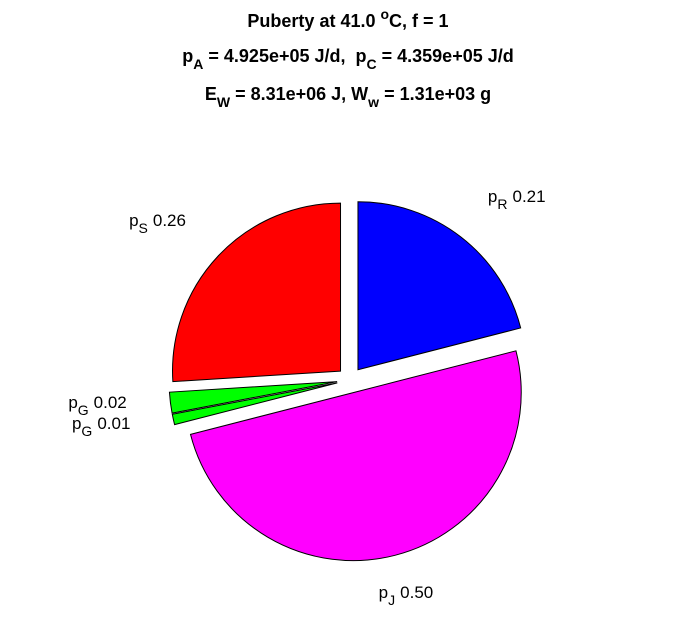  I want to click on chart-title-line: EW = 8.31e+06 J, Ww = 1.31e+03 g, so click(348, 97).